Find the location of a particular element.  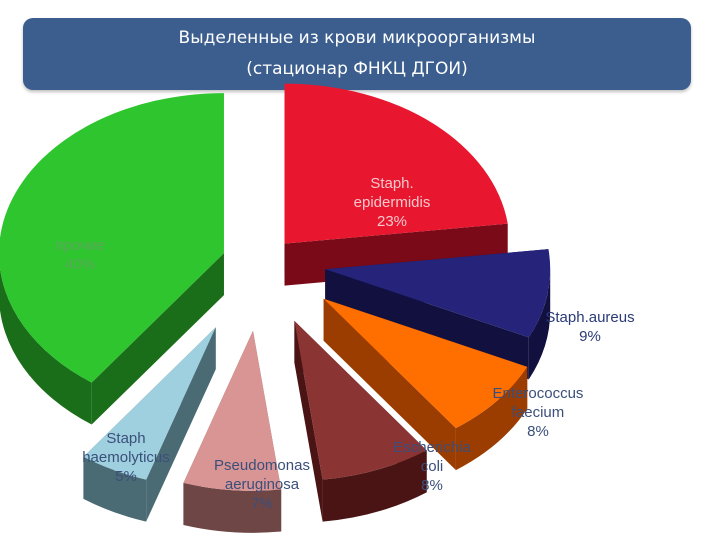

slice-data-label: Staph haemolyticus 5% is located at coordinates (126, 457).